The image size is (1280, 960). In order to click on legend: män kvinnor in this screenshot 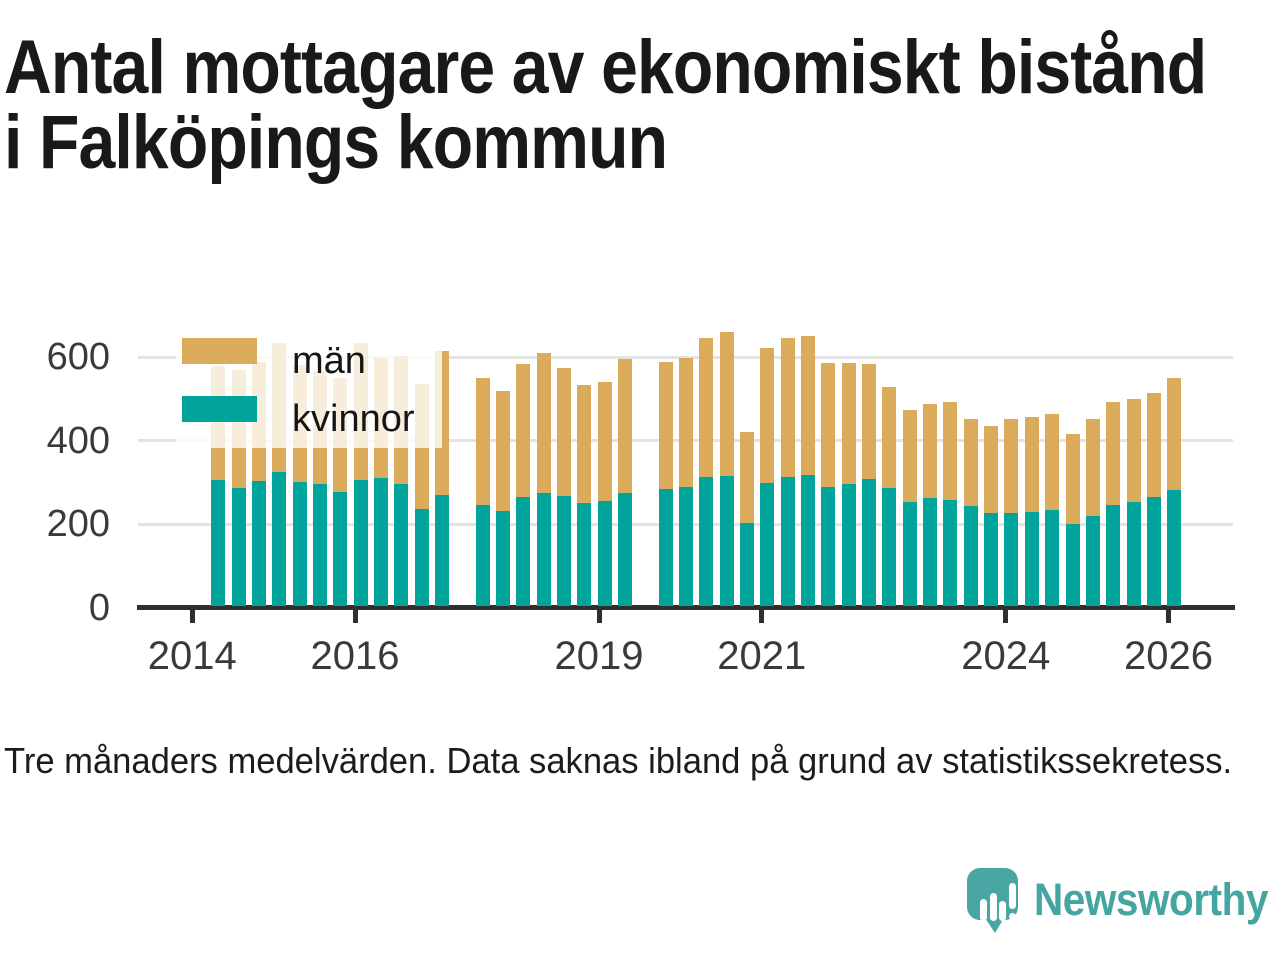, I will do `click(309, 392)`.